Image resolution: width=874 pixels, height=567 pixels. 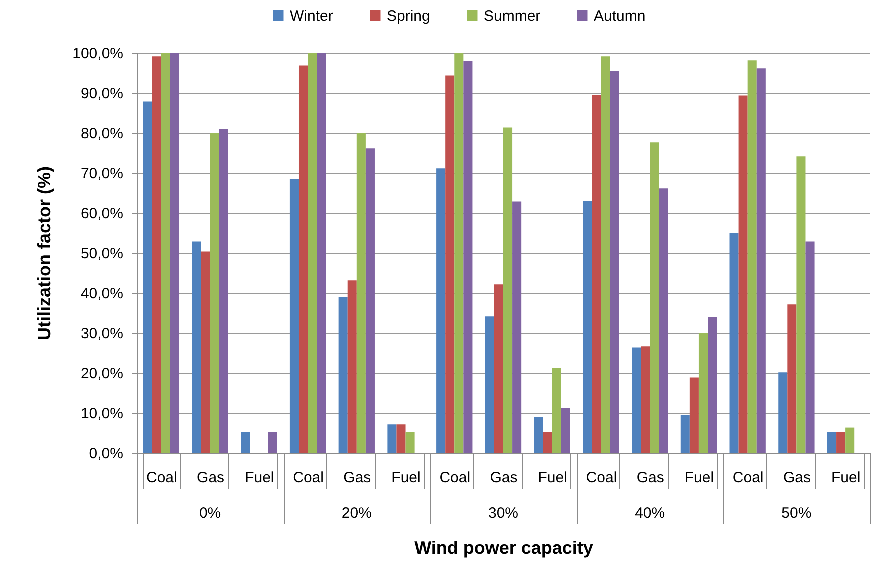 I want to click on text: 30%, so click(x=503, y=513).